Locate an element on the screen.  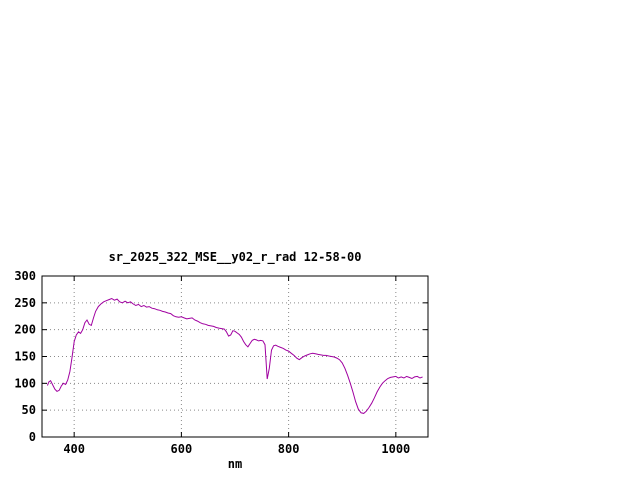
x-tick-label: 1000 is located at coordinates (395, 449).